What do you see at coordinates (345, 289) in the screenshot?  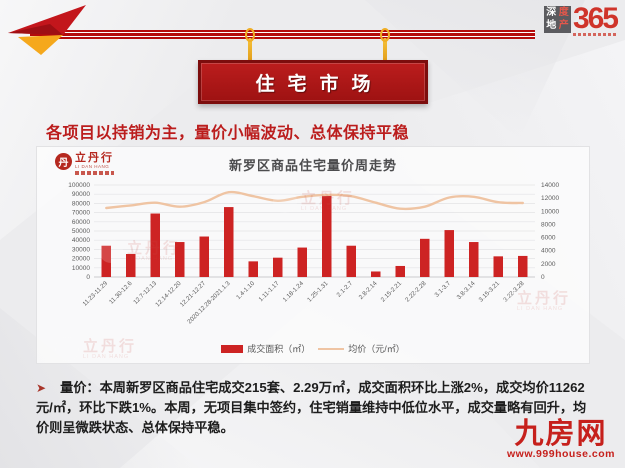 I see `svg-text: 2.1-2.7` at bounding box center [345, 289].